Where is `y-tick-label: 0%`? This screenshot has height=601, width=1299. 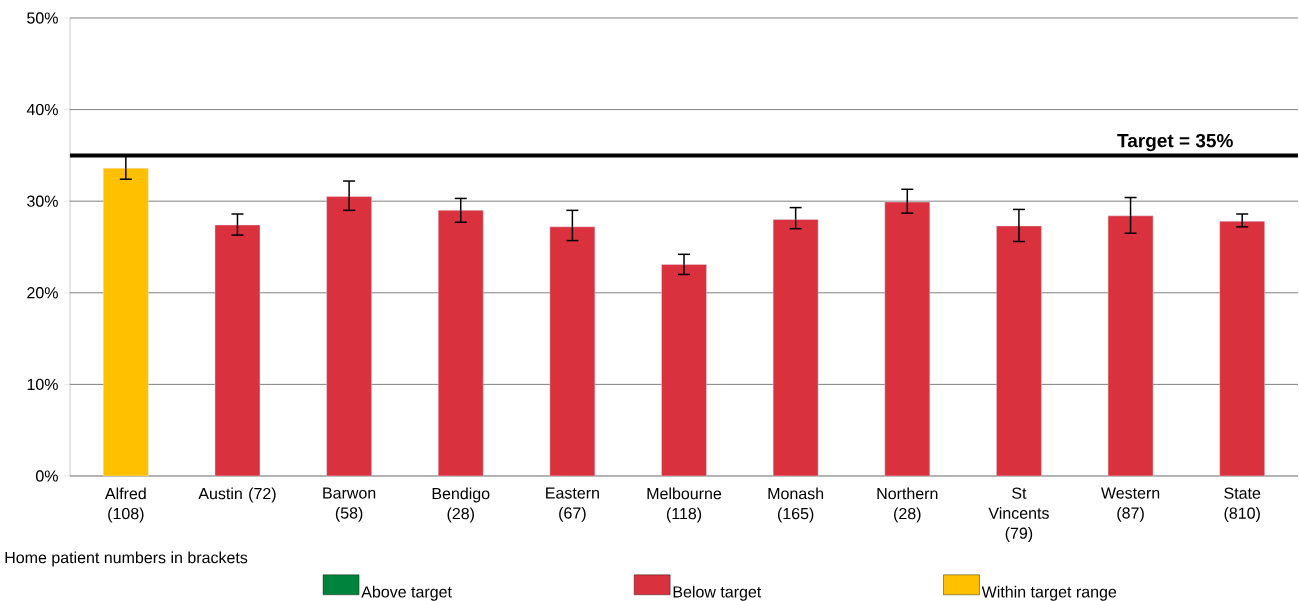
y-tick-label: 0% is located at coordinates (46, 476).